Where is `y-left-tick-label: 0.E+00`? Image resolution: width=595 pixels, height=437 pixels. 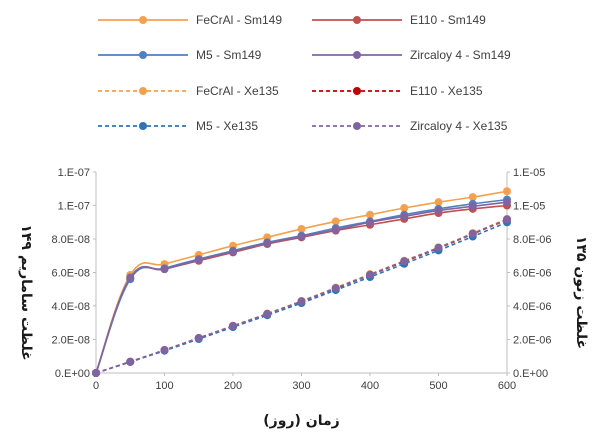 y-left-tick-label: 0.E+00 is located at coordinates (72, 374).